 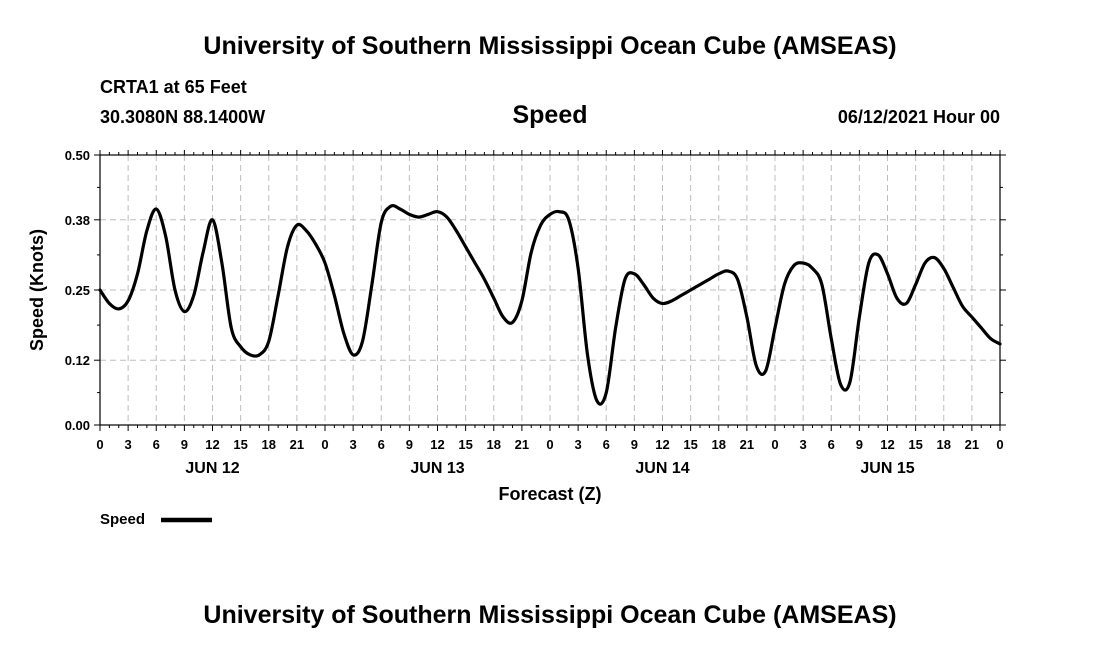 What do you see at coordinates (183, 117) in the screenshot?
I see `station-coordinates: 30.3080N 88.1400W` at bounding box center [183, 117].